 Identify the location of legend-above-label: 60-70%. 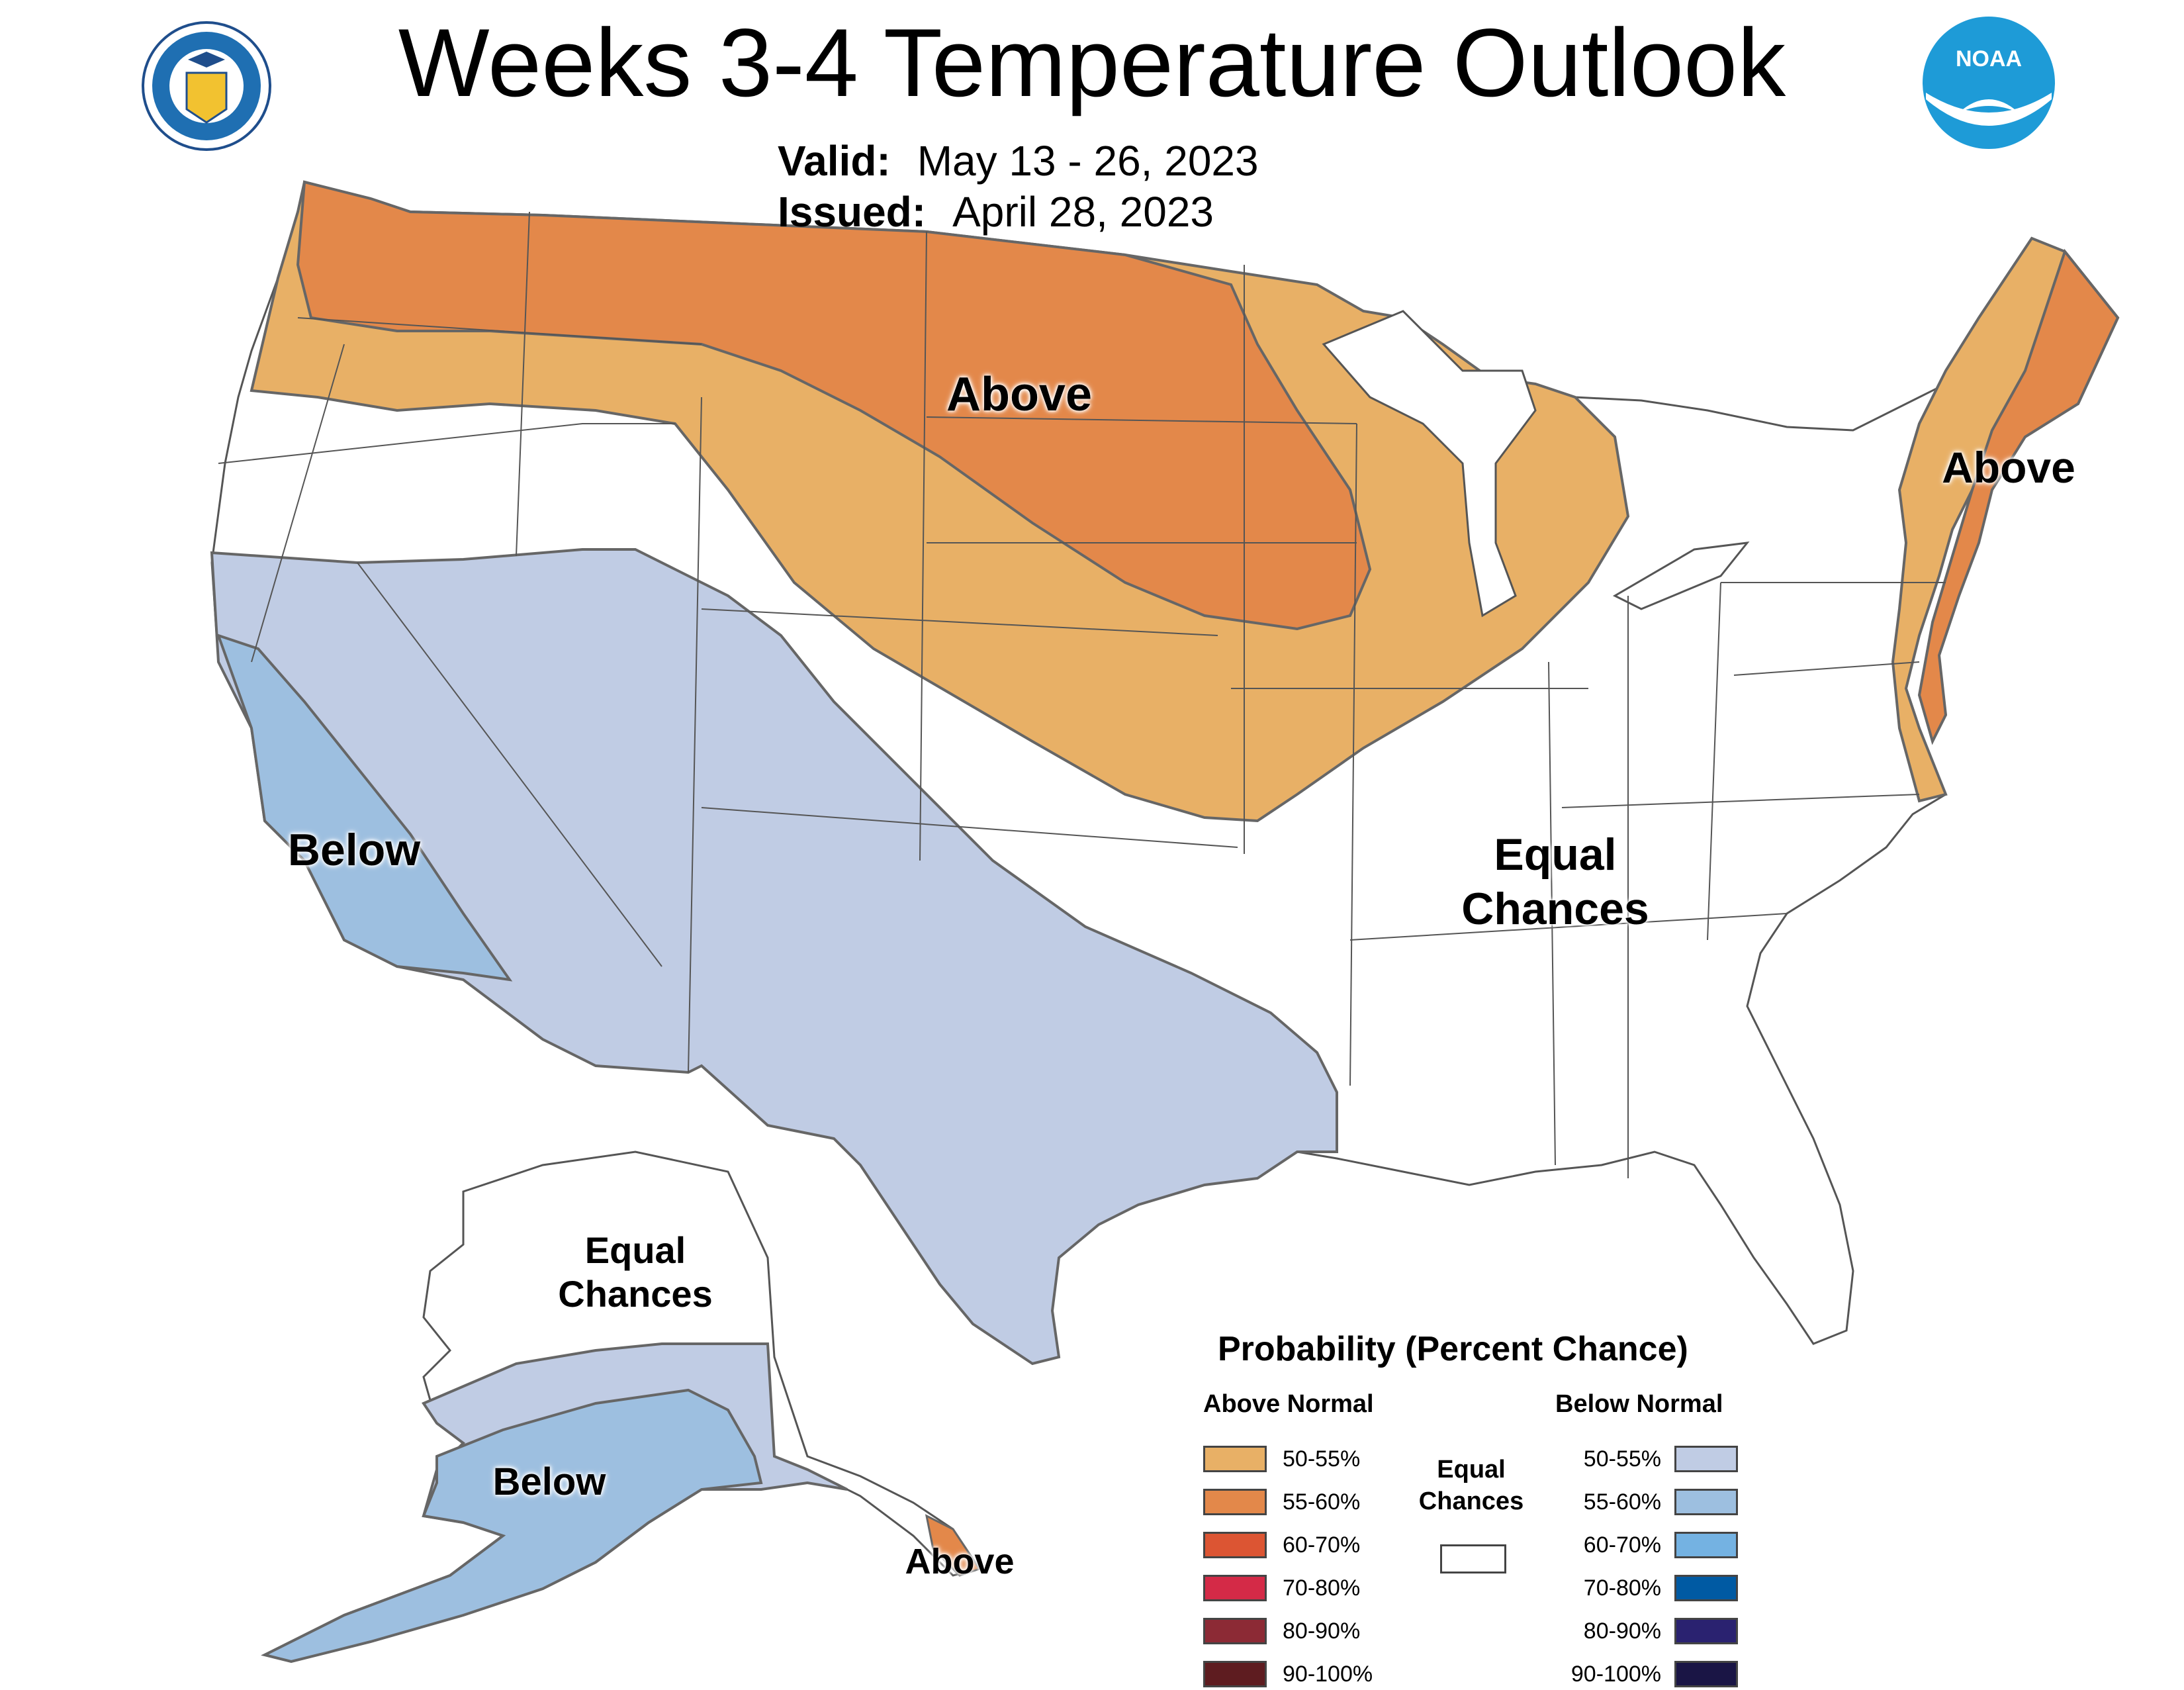
(1322, 1545).